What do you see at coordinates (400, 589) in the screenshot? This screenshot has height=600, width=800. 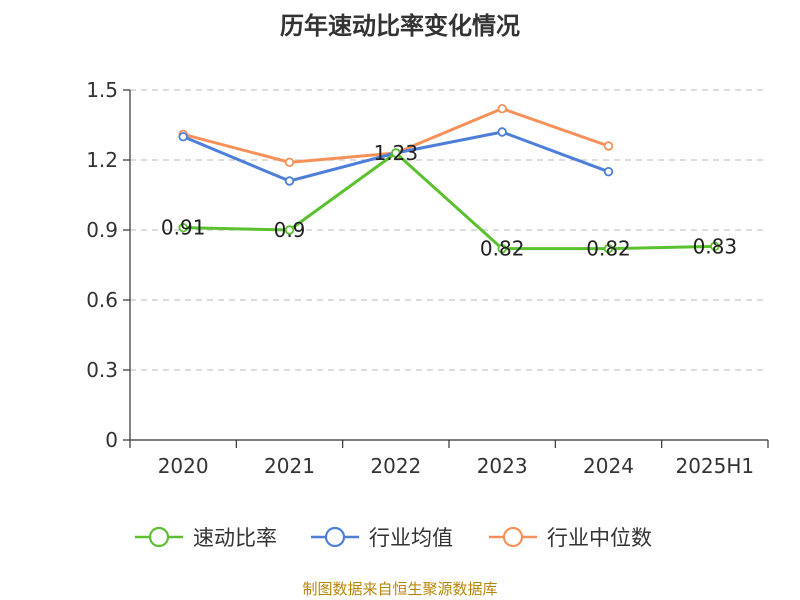 I see `source-note: 制图数据来自恒生聚源数据库` at bounding box center [400, 589].